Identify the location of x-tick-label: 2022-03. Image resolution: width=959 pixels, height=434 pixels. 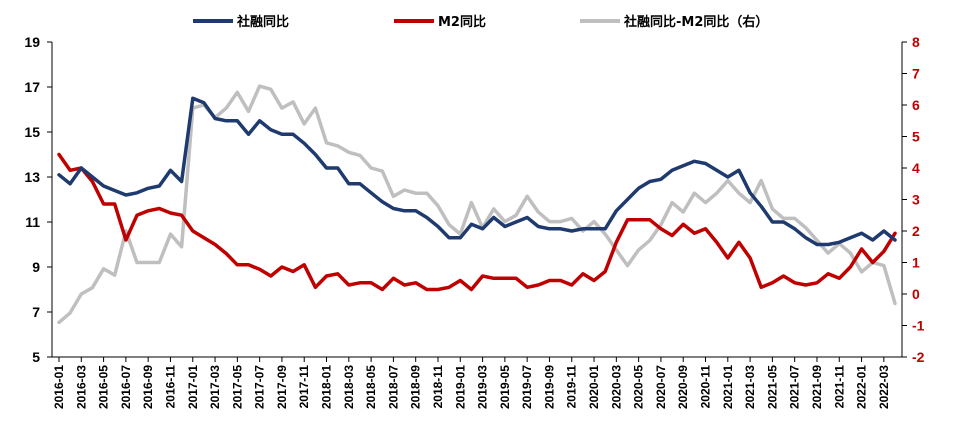
(884, 387).